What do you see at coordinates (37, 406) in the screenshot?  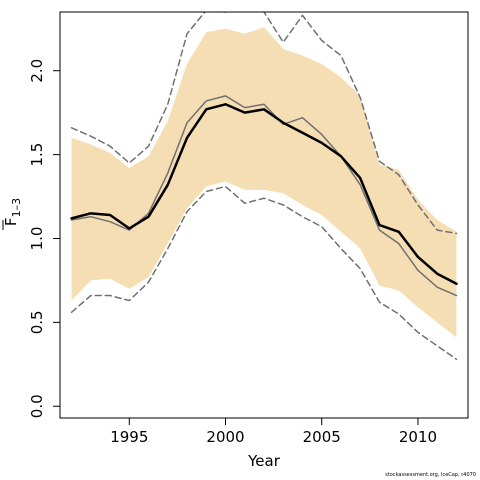 I see `y-tick-label: 0.0` at bounding box center [37, 406].